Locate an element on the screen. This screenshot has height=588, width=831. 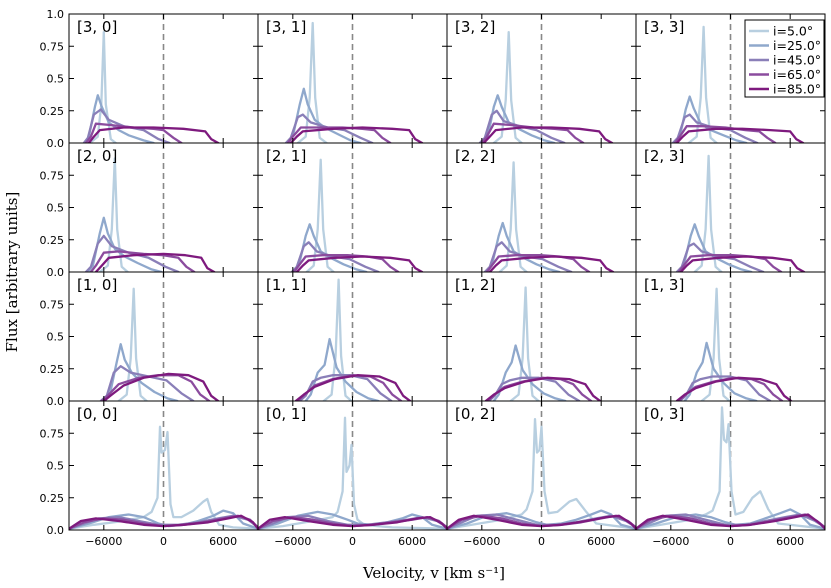
panel: [2, 2] is located at coordinates (541, 207).